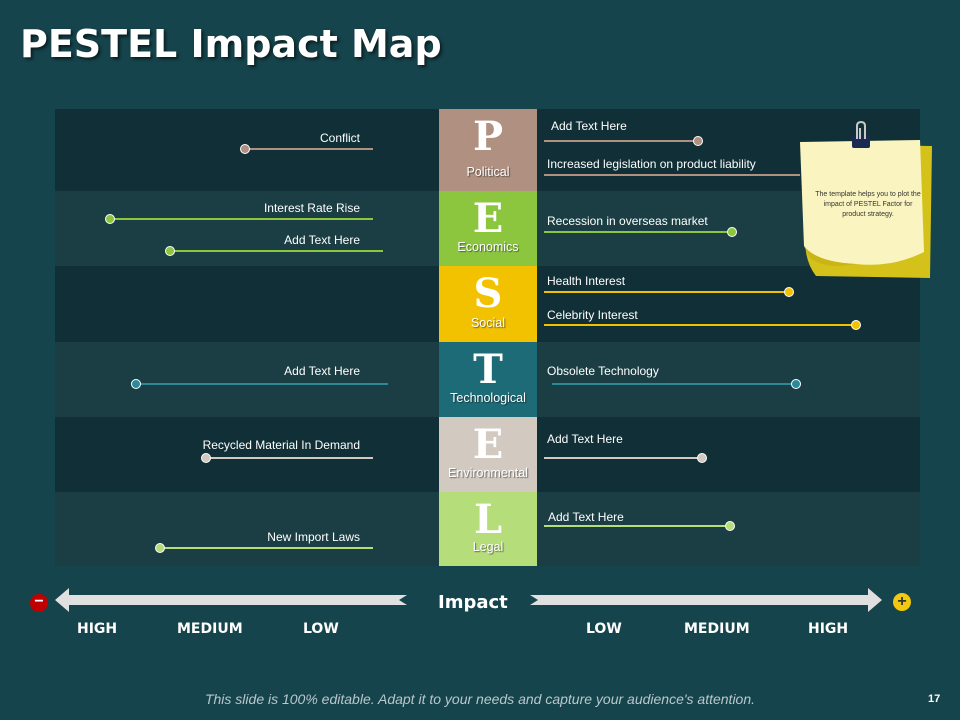 This screenshot has width=960, height=720. I want to click on pestel-box-technological: T Technological, so click(488, 379).